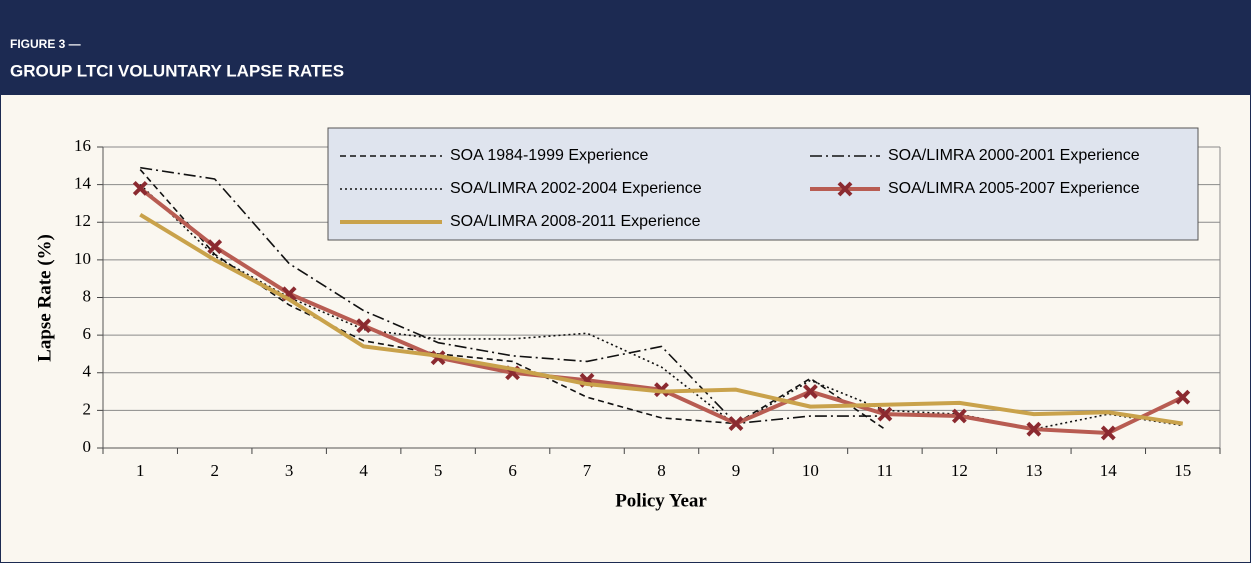  Describe the element at coordinates (1182, 470) in the screenshot. I see `x-tick-label: 15` at that location.